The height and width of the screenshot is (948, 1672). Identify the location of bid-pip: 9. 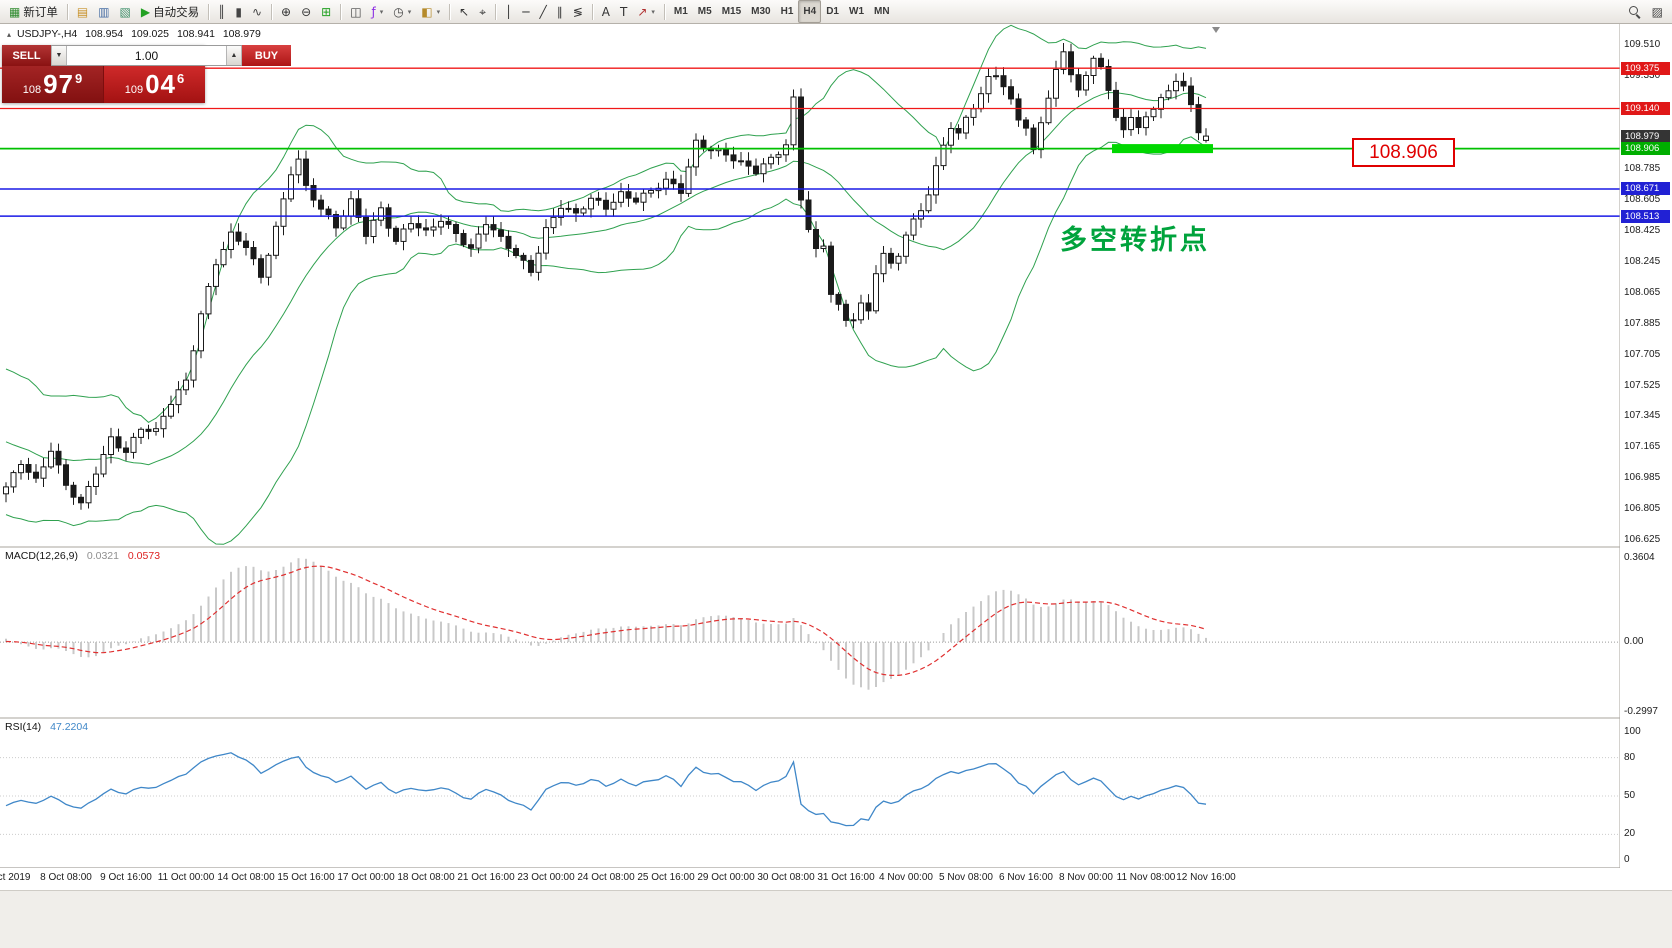
(79, 78).